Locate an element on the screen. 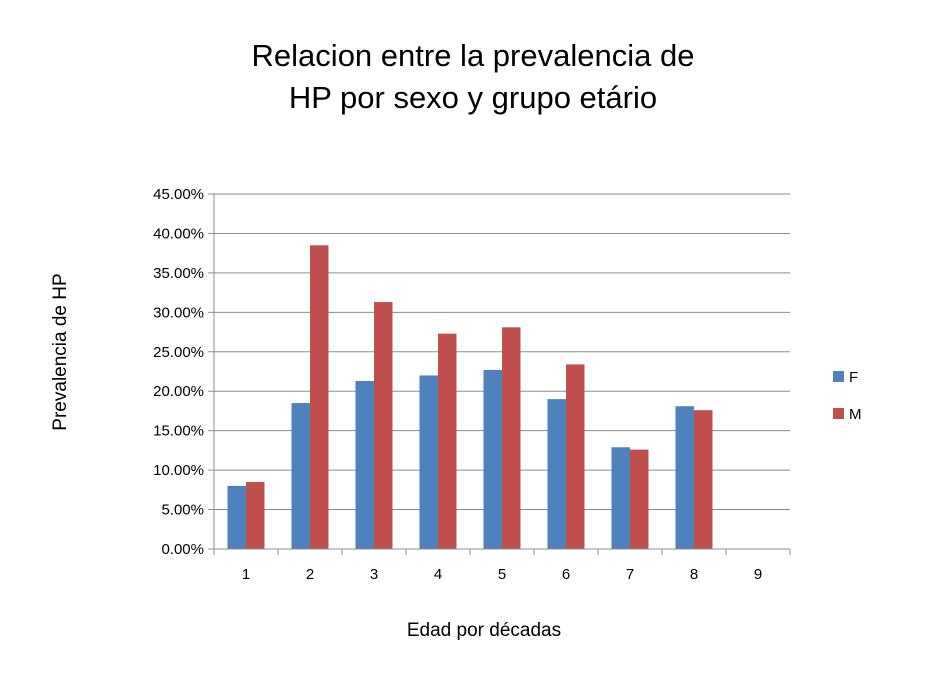 The image size is (931, 689). legend-swatch-M is located at coordinates (838, 413).